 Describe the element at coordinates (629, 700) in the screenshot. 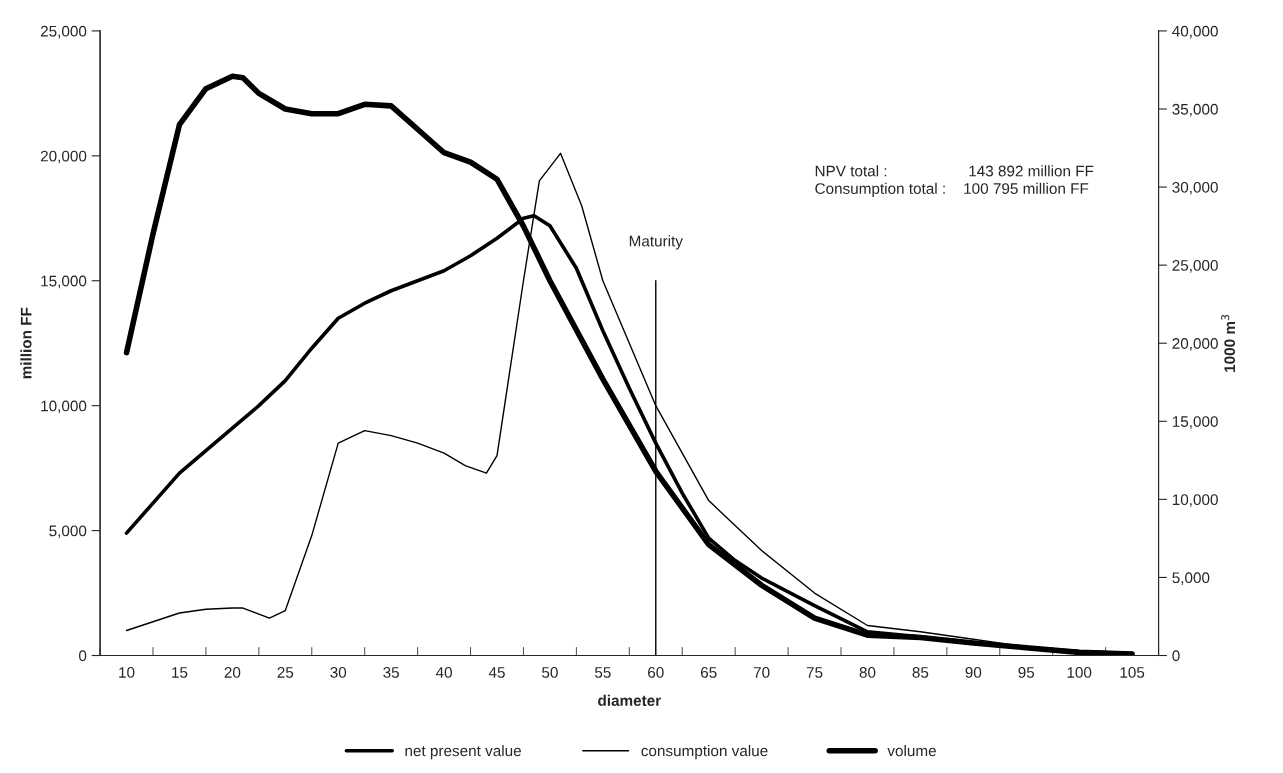

I see `x-axis-title: diameter` at that location.